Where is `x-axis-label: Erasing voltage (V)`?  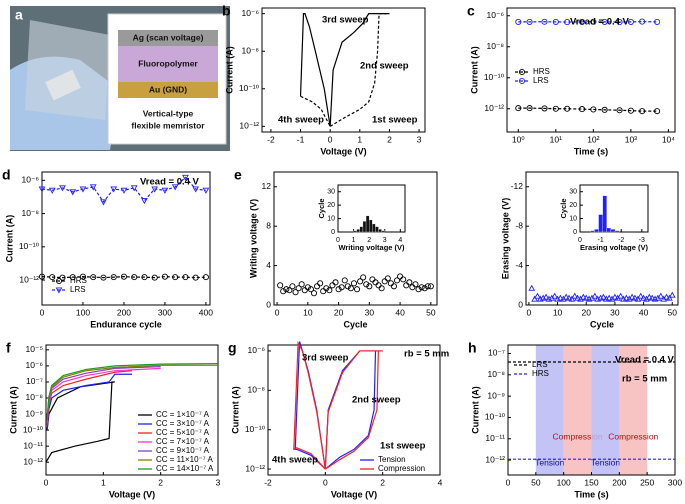
x-axis-label: Erasing voltage (V) is located at coordinates (614, 247).